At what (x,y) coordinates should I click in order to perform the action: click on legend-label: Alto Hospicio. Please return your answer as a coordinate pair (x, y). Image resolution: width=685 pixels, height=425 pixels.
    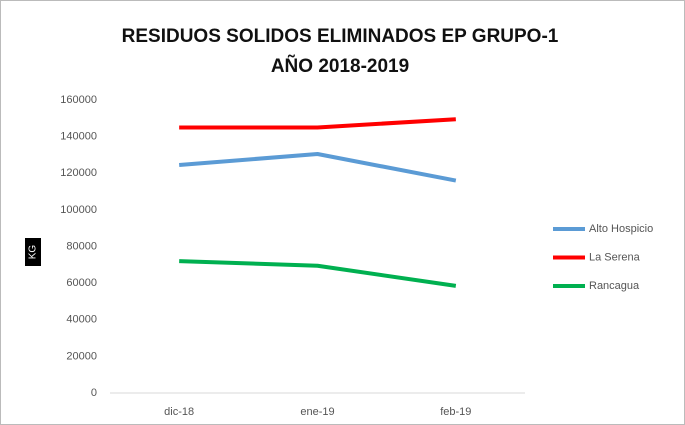
    Looking at the image, I should click on (621, 229).